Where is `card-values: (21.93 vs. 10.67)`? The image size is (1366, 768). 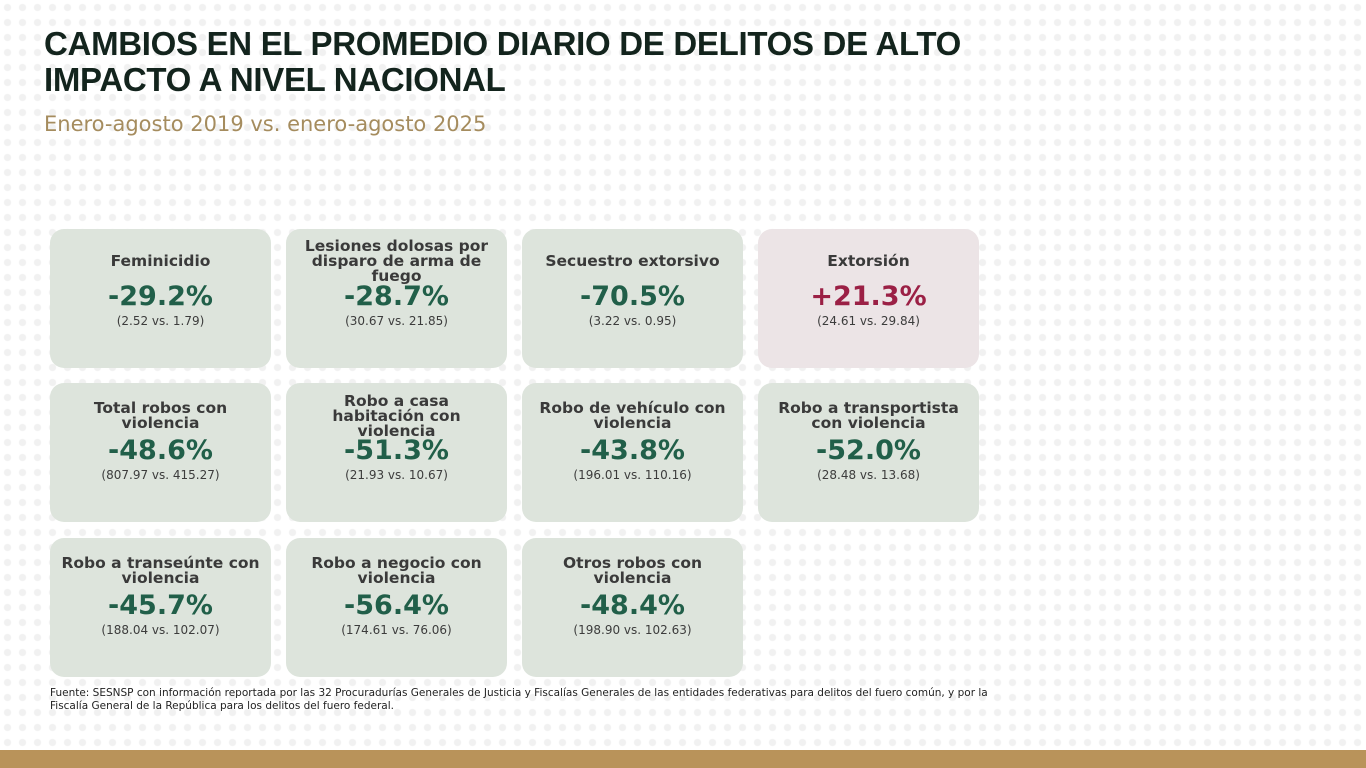 card-values: (21.93 vs. 10.67) is located at coordinates (396, 475).